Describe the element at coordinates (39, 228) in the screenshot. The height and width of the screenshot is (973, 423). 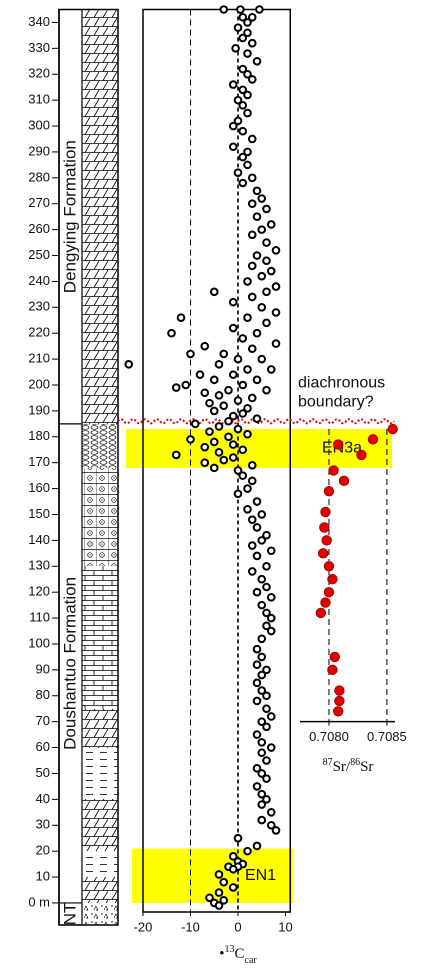
I see `y-tick-label: 260` at that location.